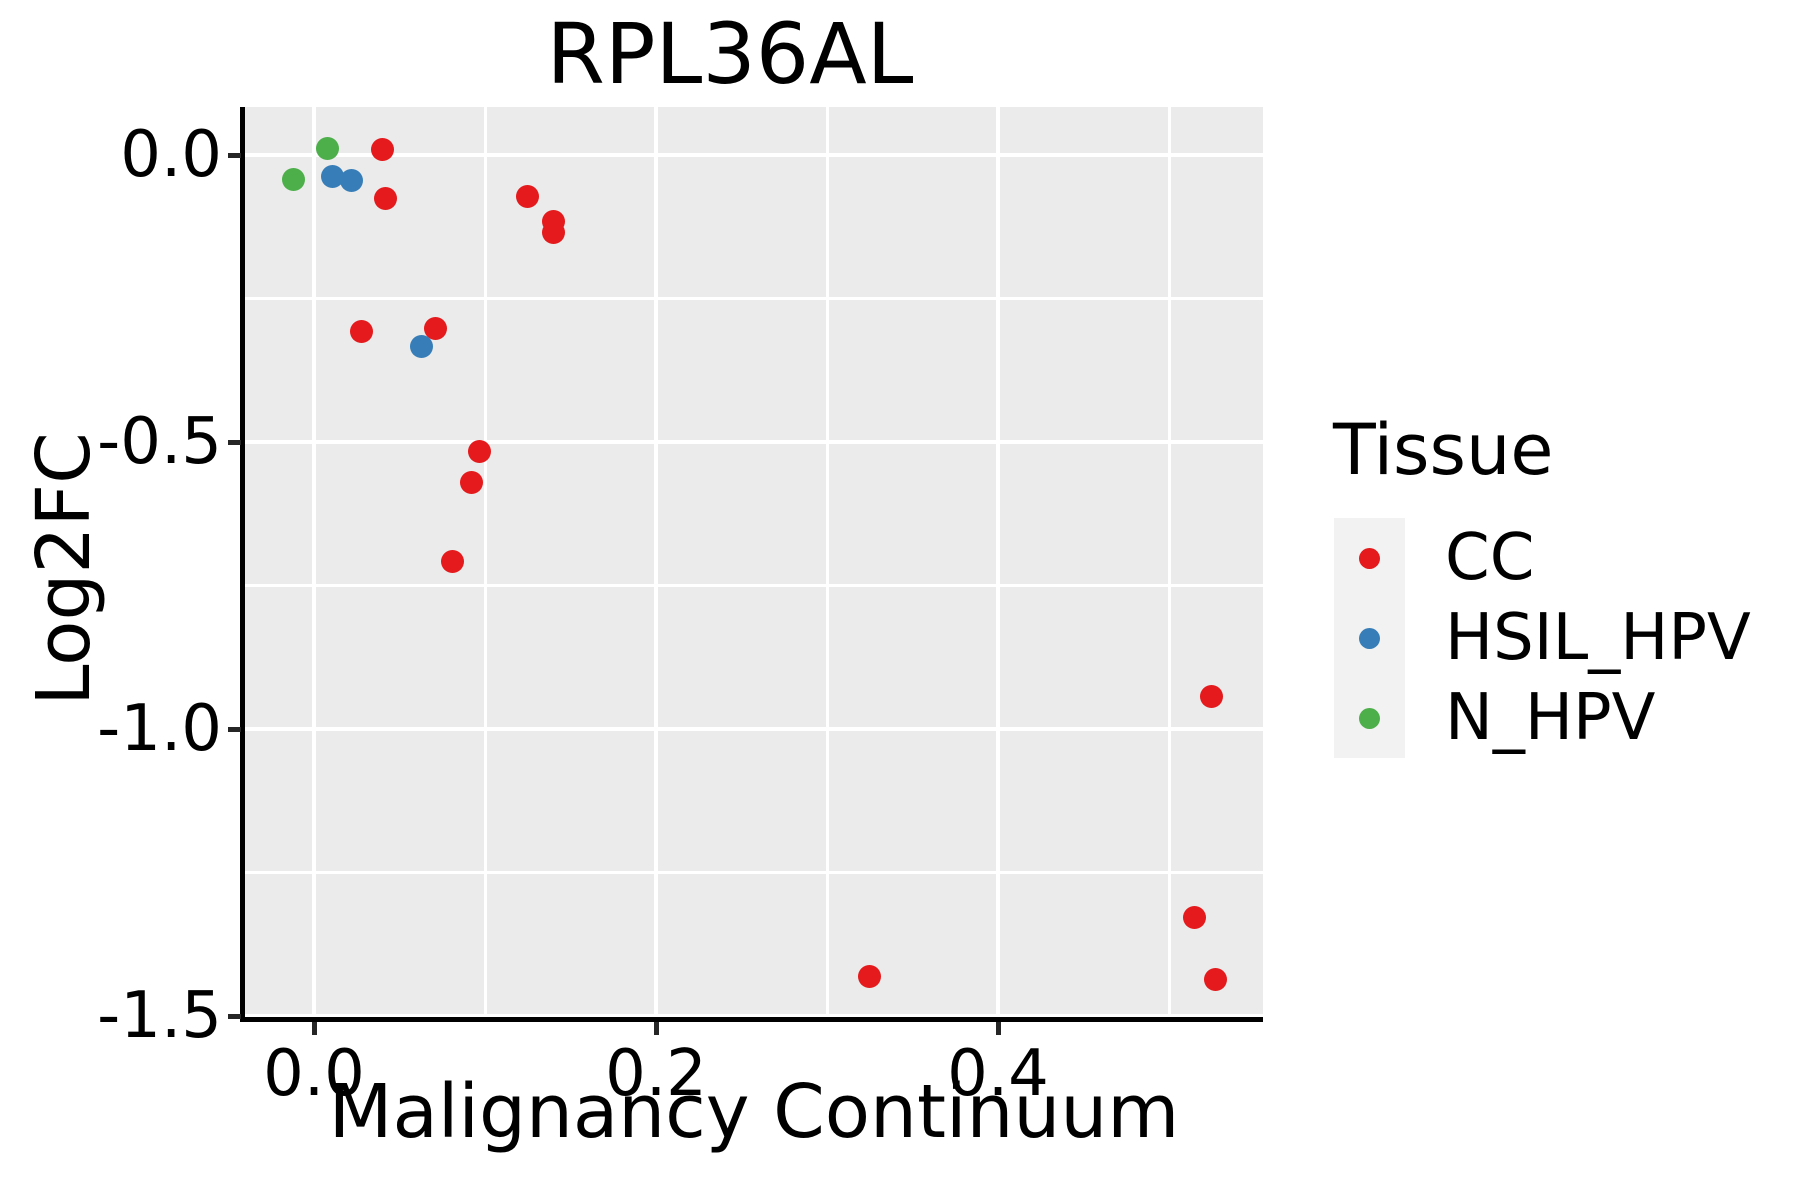 Image resolution: width=1800 pixels, height=1200 pixels. I want to click on x-tick-label: 0.0, so click(314, 1074).